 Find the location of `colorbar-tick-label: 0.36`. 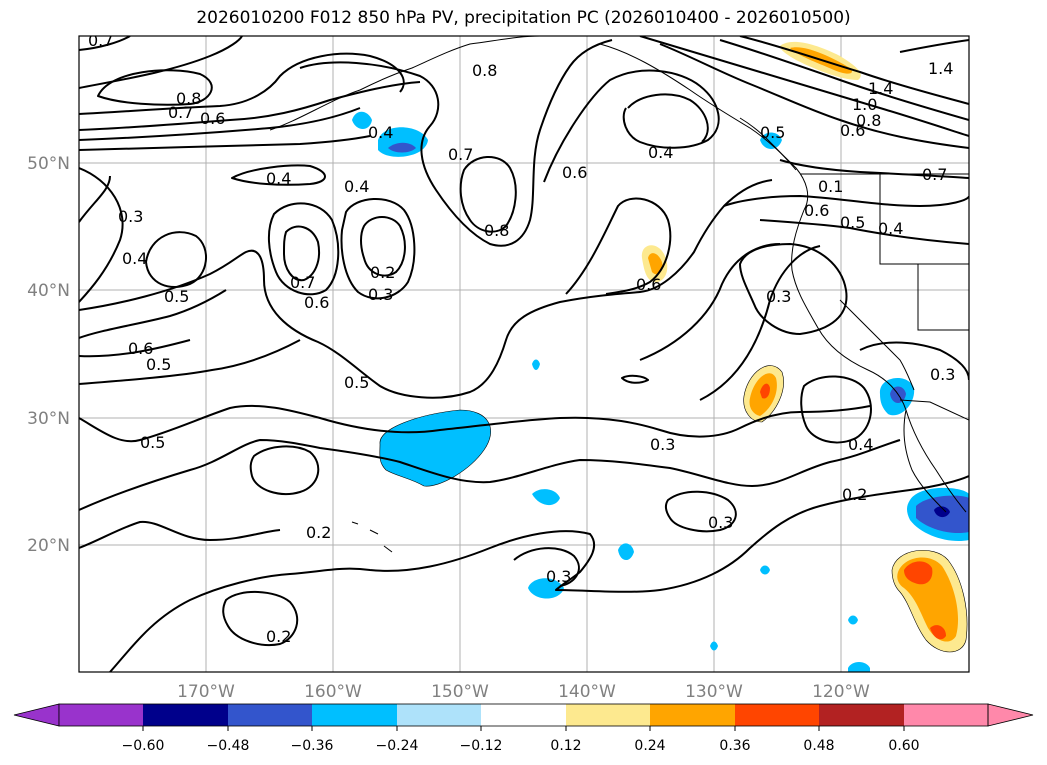

colorbar-tick-label: 0.36 is located at coordinates (734, 746).